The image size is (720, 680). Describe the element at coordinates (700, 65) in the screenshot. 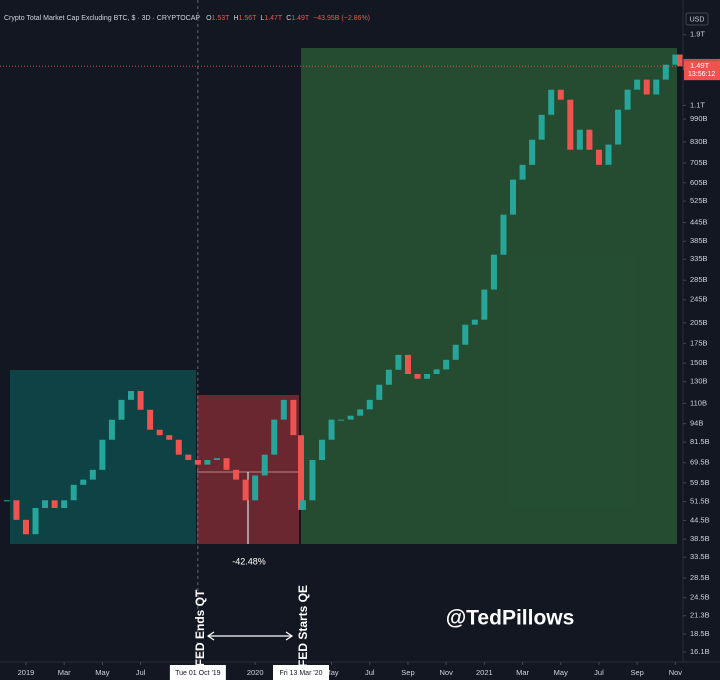

I see `price-label: 1.49T` at that location.